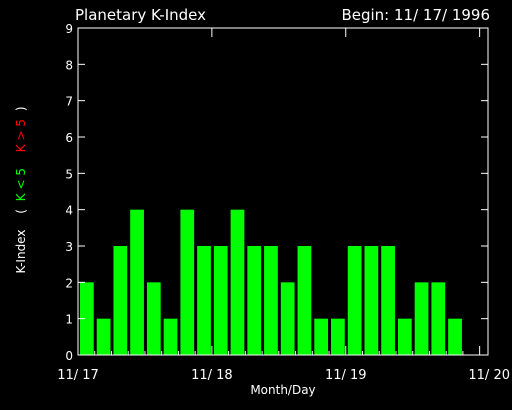  Describe the element at coordinates (21, 135) in the screenshot. I see `y-axis-label-red: K > 5` at that location.